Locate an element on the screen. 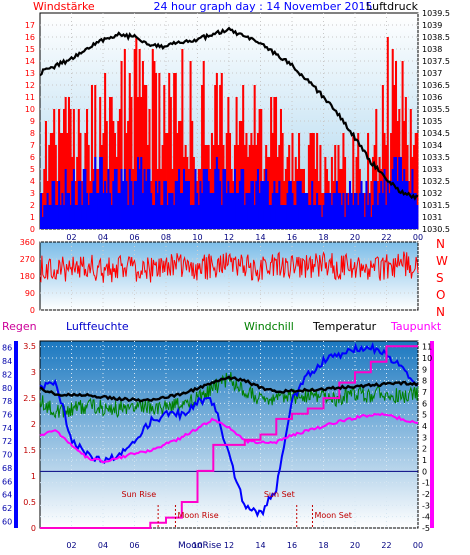  dewpoint-line is located at coordinates (229, 438).